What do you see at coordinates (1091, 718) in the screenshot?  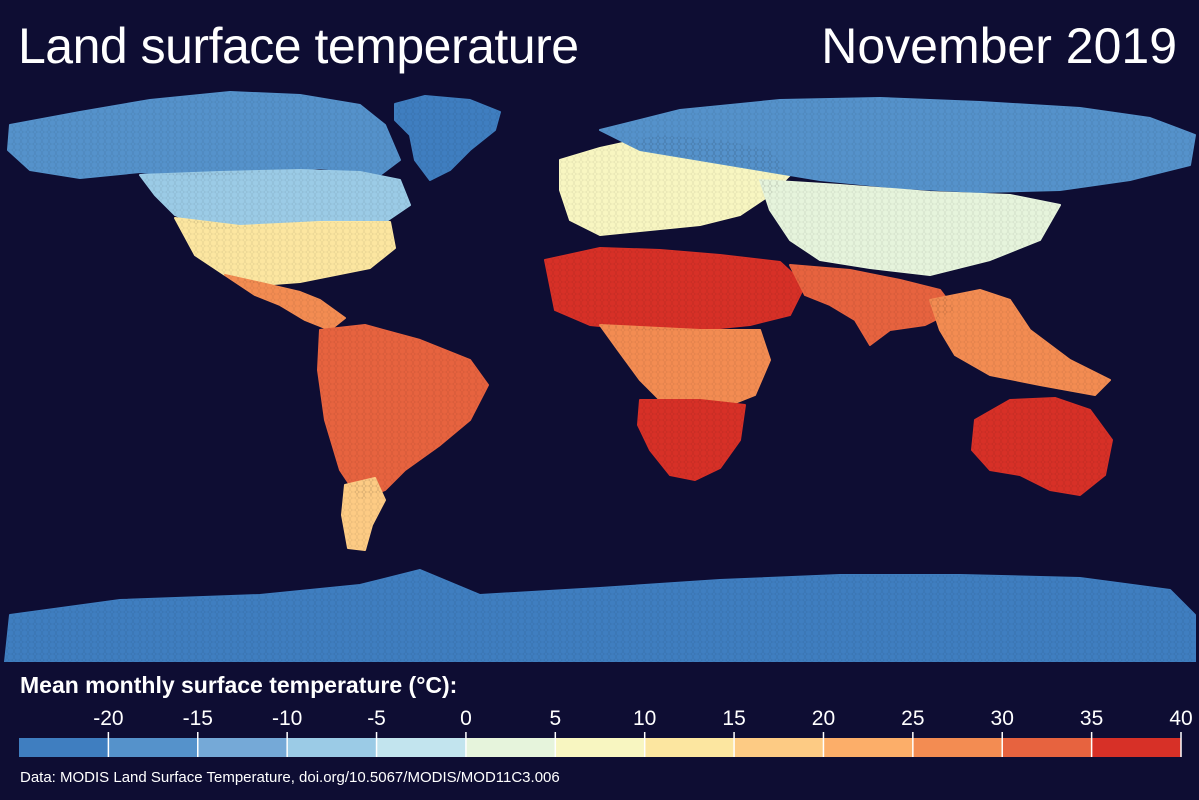 I see `legend-tick-label: 35` at bounding box center [1091, 718].